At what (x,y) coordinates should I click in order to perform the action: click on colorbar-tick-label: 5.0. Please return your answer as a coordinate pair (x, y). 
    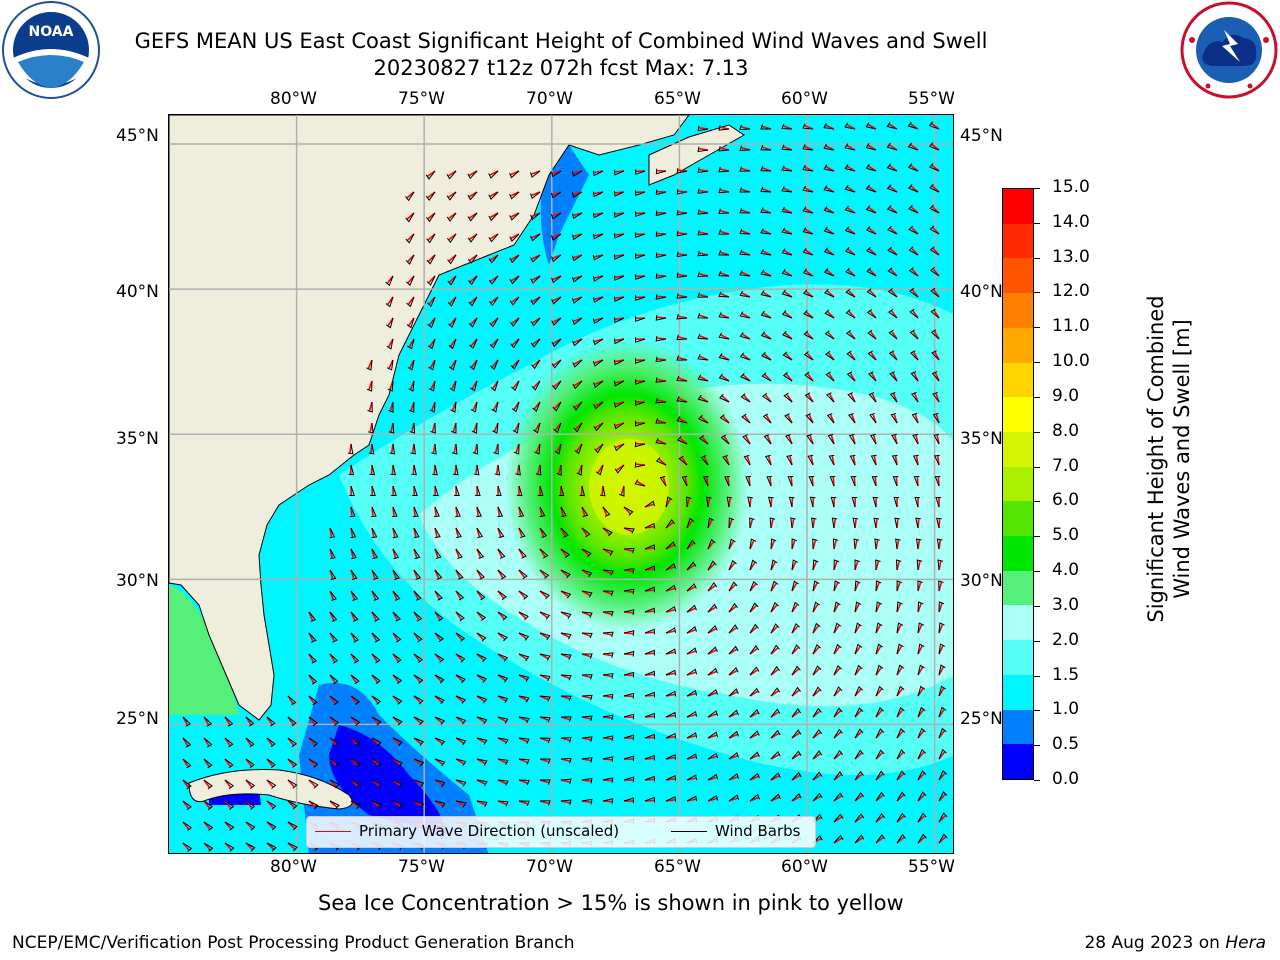
    Looking at the image, I should click on (1066, 535).